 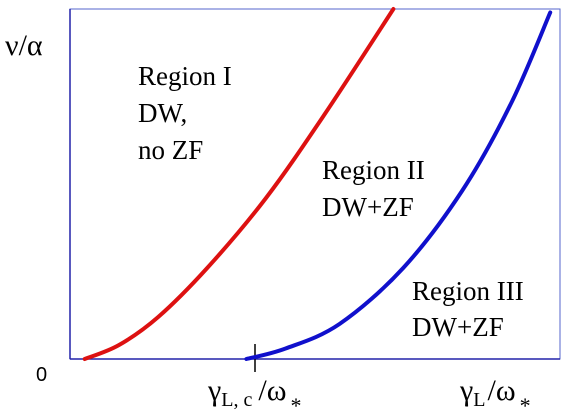 I want to click on region-2-label: Region II DW+ZF, so click(x=376, y=188).